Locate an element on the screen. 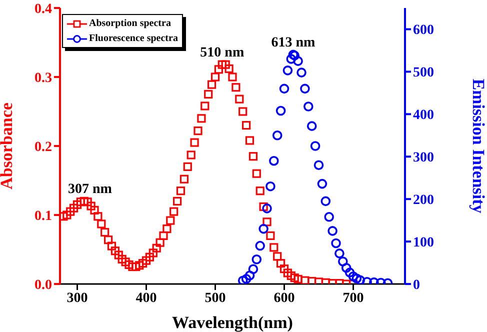 This screenshot has width=487, height=332. y2-tick-label: 600 is located at coordinates (423, 30).